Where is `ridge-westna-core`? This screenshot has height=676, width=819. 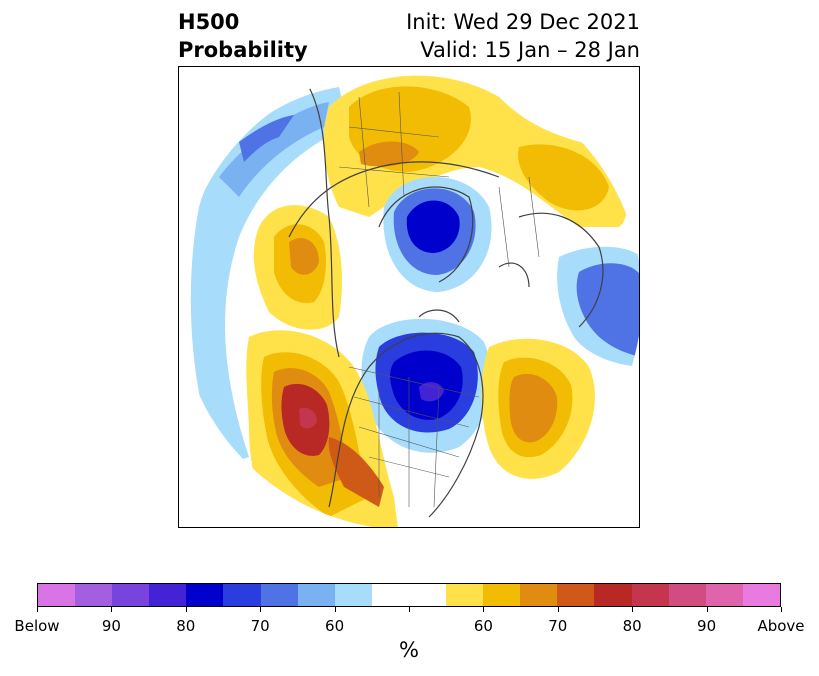
ridge-westna-core is located at coordinates (308, 418).